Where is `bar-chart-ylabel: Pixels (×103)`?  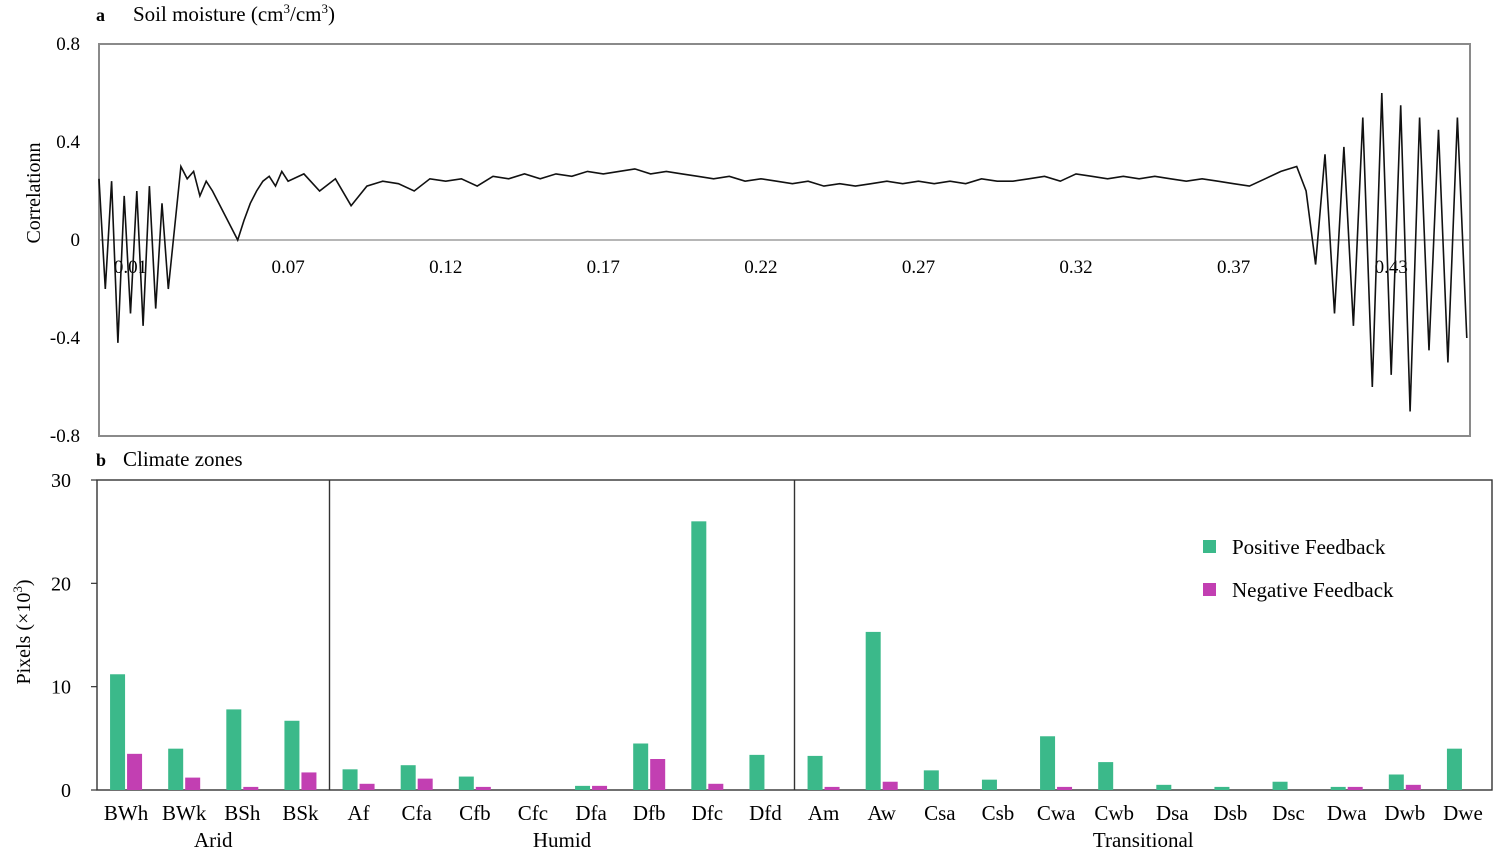
bar-chart-ylabel: Pixels (×103) is located at coordinates (22, 631).